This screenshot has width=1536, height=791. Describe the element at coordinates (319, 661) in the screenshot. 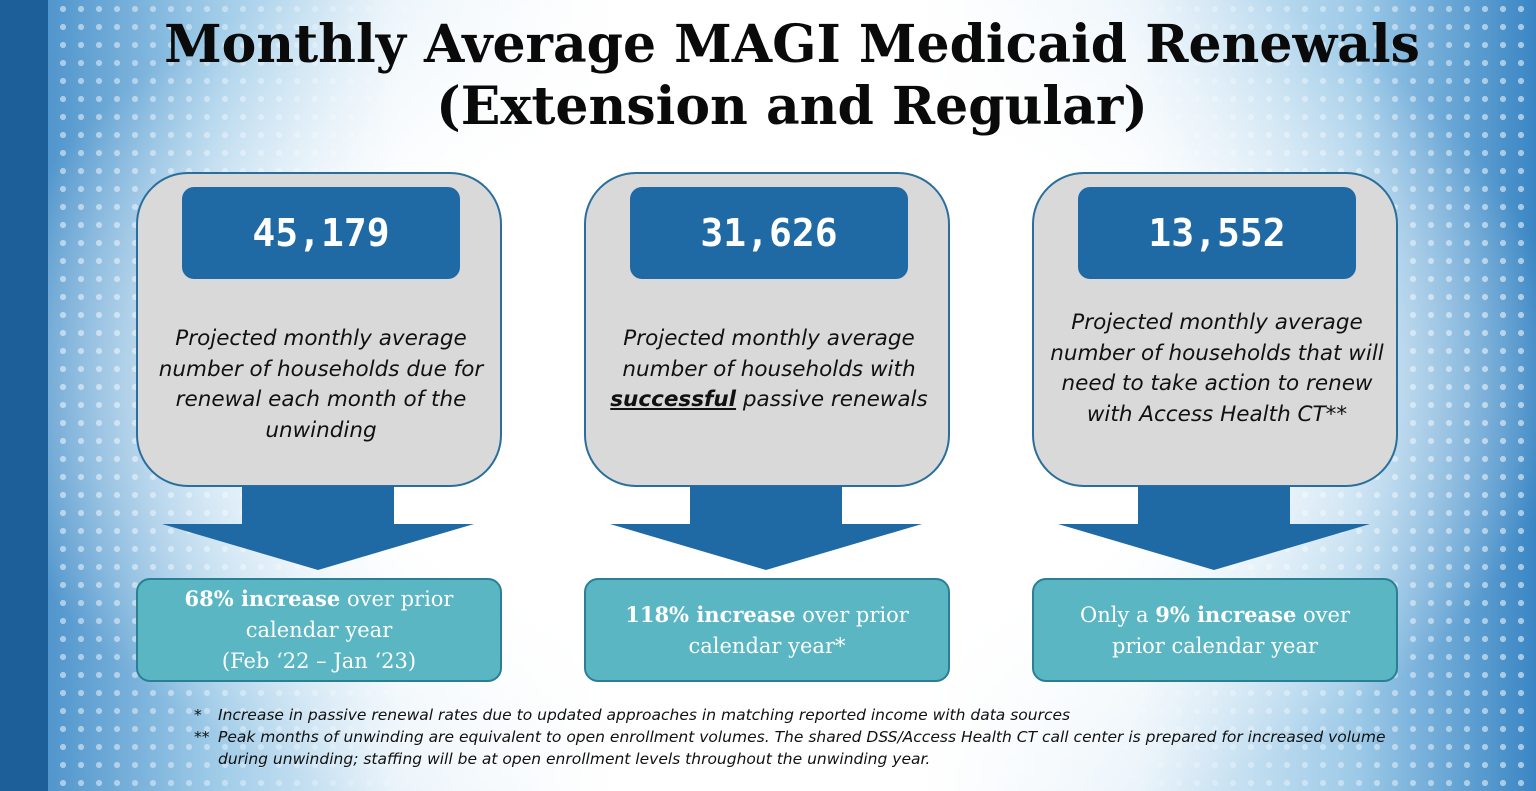

I see `increase-period: (Feb ‘22 – Jan ‘23)` at that location.